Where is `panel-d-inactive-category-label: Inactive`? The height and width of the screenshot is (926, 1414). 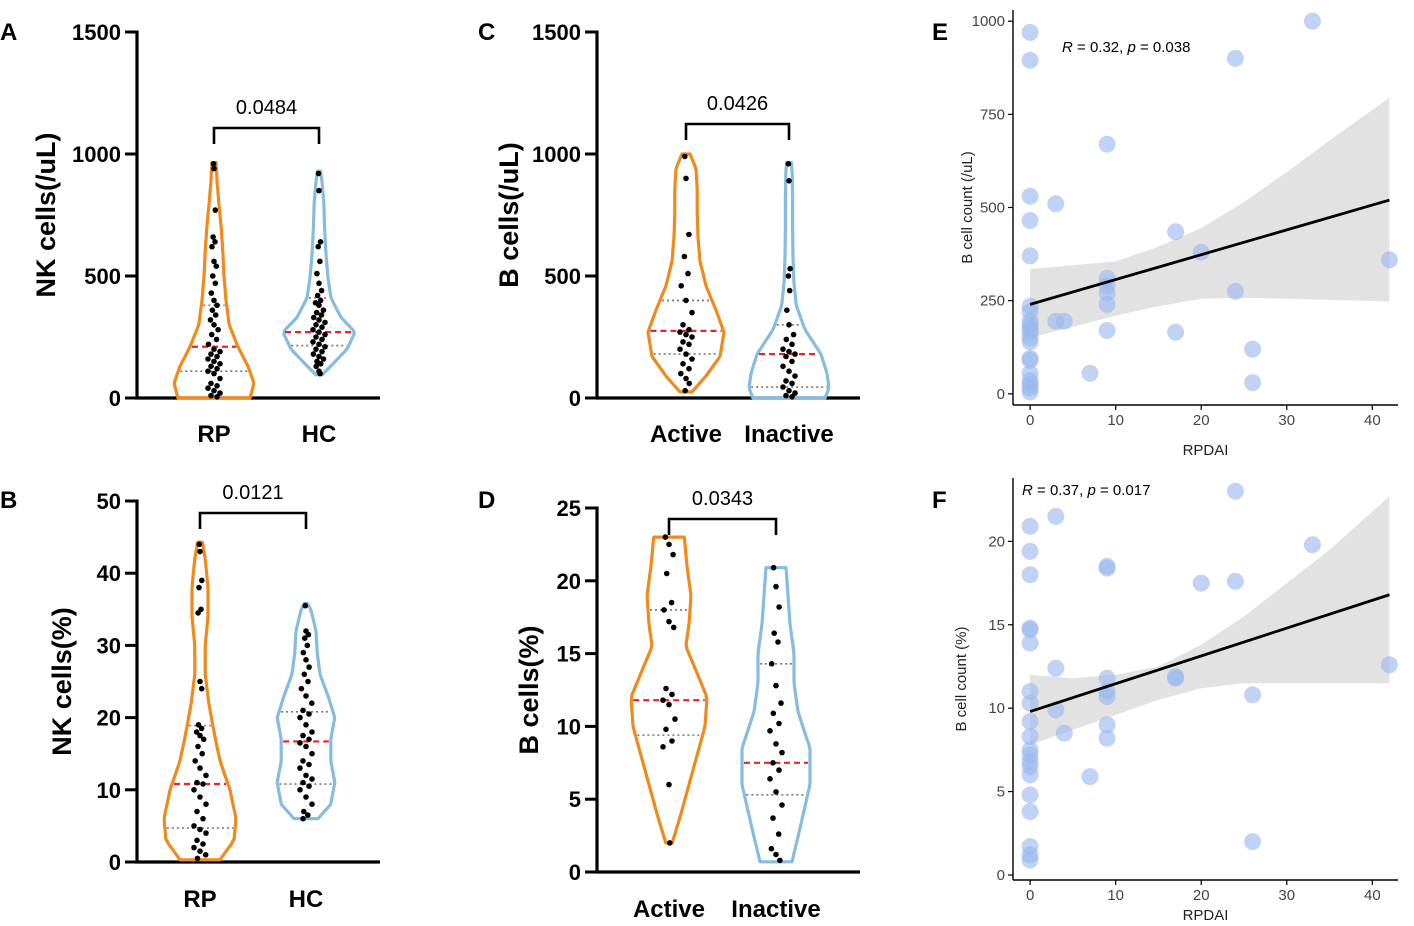
panel-d-inactive-category-label: Inactive is located at coordinates (775, 909).